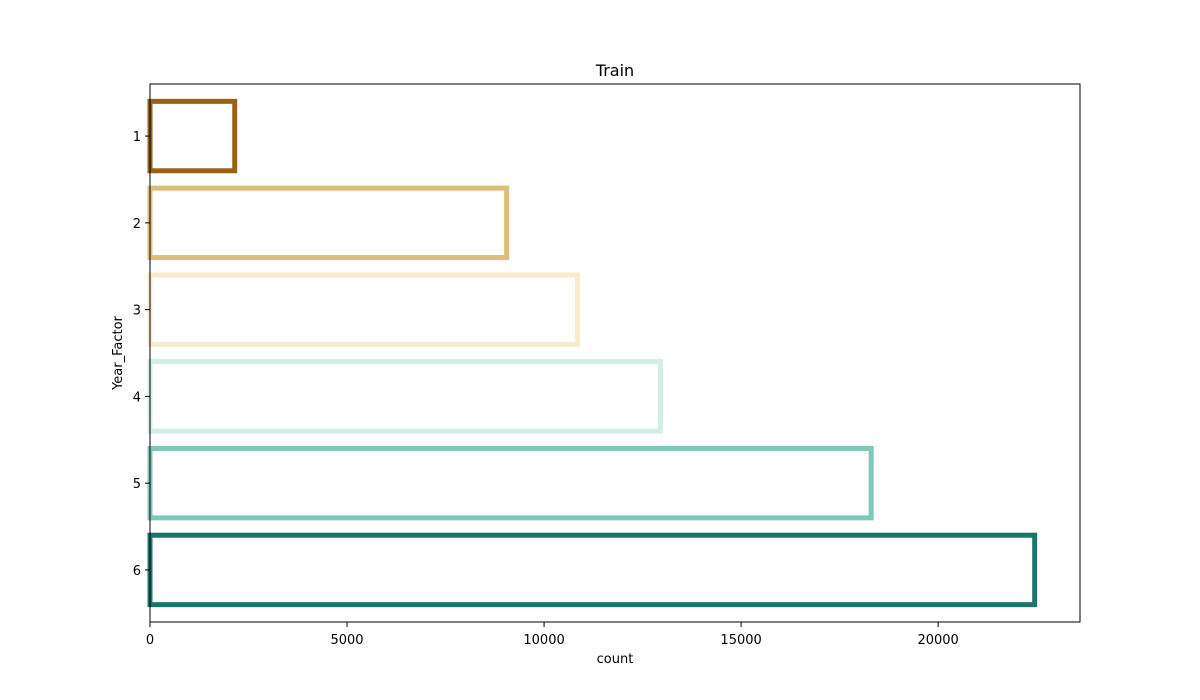 The width and height of the screenshot is (1200, 700). What do you see at coordinates (346, 640) in the screenshot?
I see `x-tick-label: 5000` at bounding box center [346, 640].